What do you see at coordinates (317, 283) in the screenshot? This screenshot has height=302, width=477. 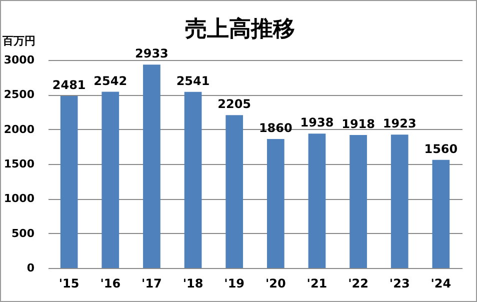 I see `x-tick-label: '21` at bounding box center [317, 283].